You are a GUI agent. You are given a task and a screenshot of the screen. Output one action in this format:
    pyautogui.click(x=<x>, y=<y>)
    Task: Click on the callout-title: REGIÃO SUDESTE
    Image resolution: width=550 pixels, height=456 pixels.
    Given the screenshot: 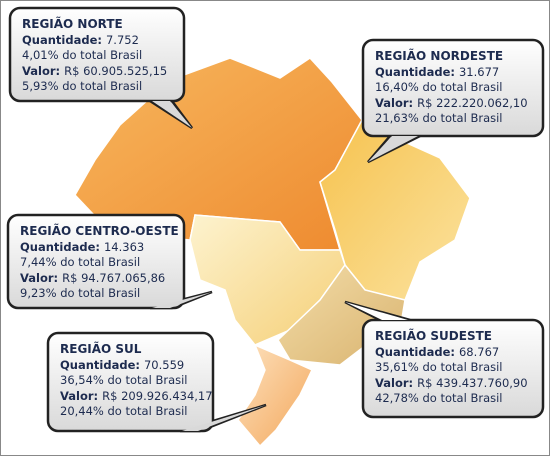 What is the action you would take?
    pyautogui.click(x=433, y=335)
    